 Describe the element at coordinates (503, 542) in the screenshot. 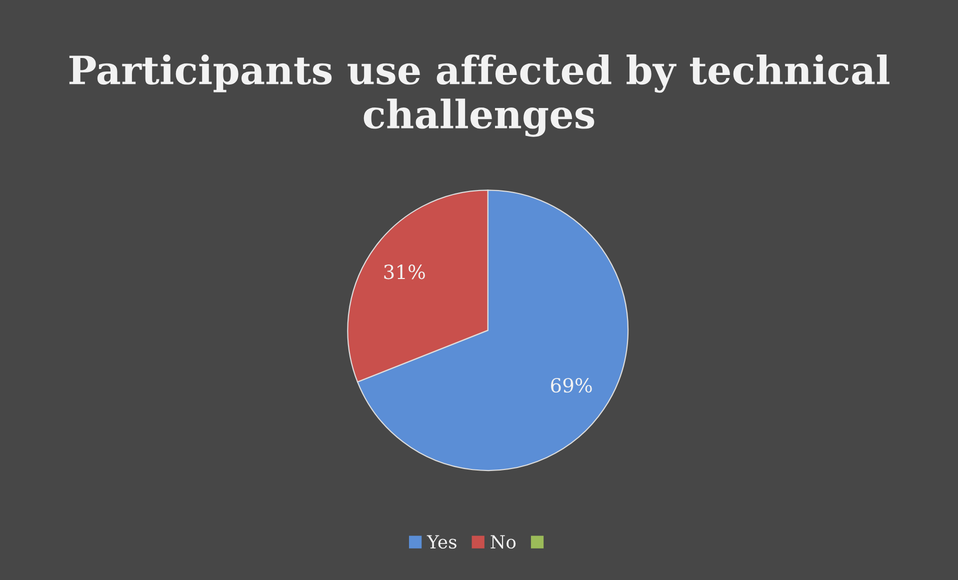

I see `legend-label: No` at that location.